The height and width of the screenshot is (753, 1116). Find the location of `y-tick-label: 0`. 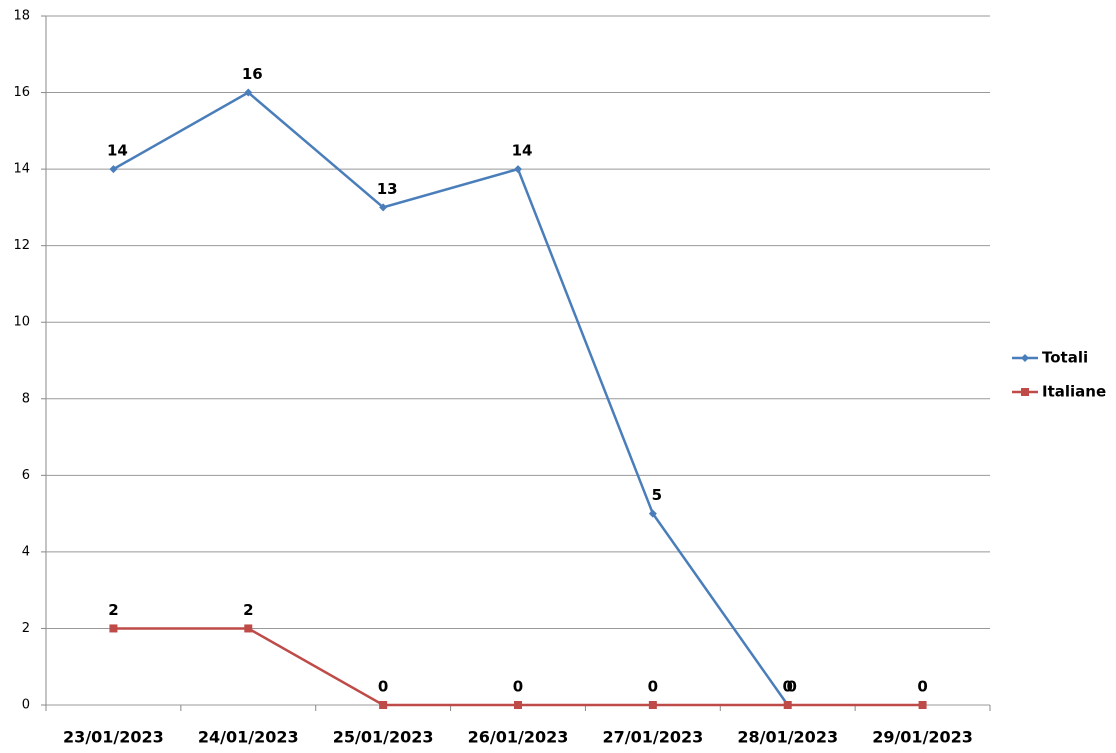

y-tick-label: 0 is located at coordinates (26, 705).